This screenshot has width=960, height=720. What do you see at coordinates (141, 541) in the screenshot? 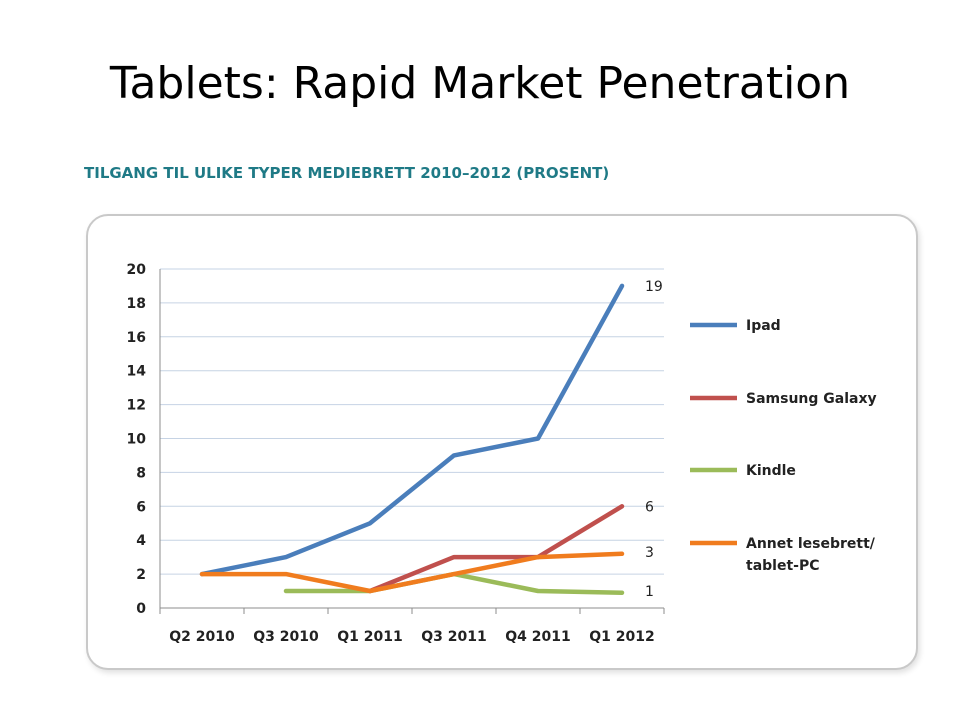
I see `y-tick-label: 4` at bounding box center [141, 541].